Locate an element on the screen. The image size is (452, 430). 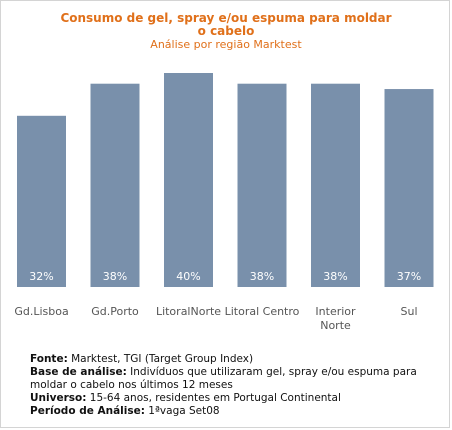
bar-value-label: 40% is located at coordinates (188, 276).